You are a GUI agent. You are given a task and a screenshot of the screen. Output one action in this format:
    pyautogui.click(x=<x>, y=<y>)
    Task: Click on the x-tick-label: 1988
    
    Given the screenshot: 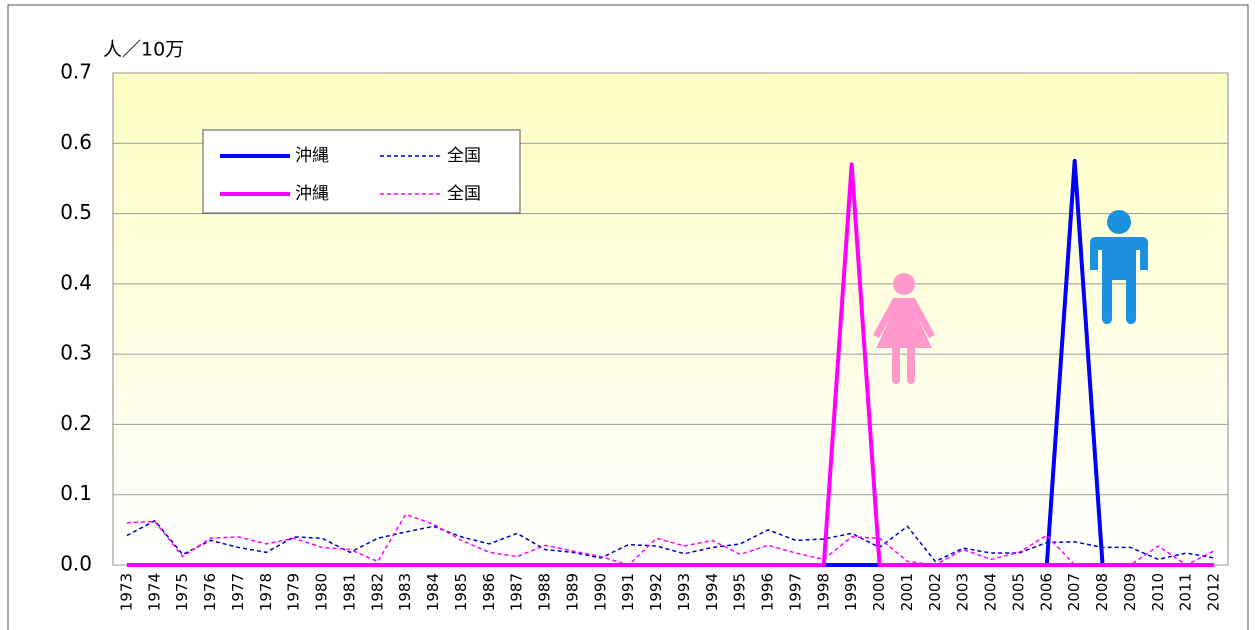 What is the action you would take?
    pyautogui.click(x=545, y=592)
    